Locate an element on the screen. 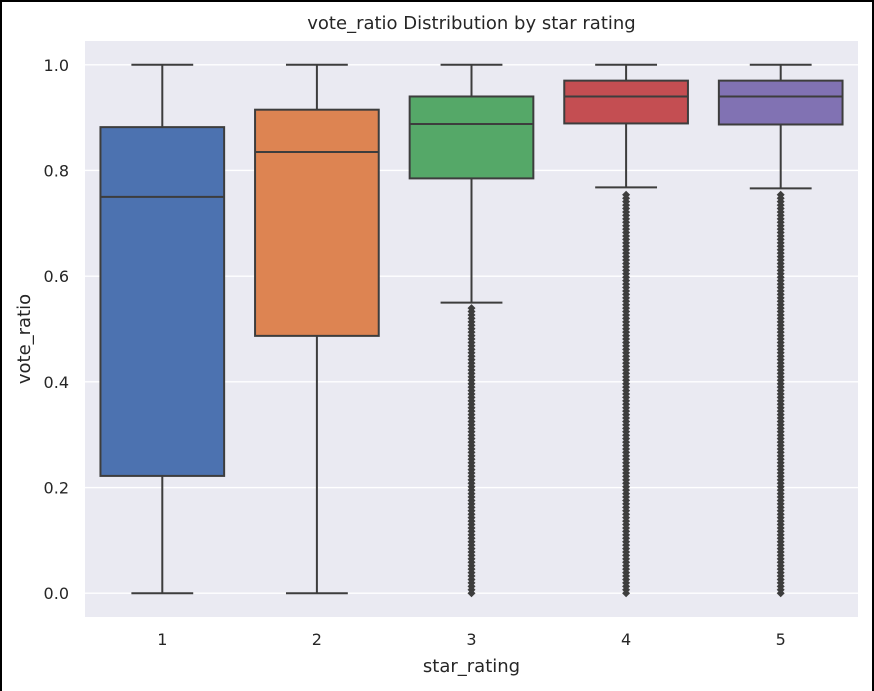 This screenshot has height=691, width=874. y-tick-label: 0.6 is located at coordinates (56, 276).